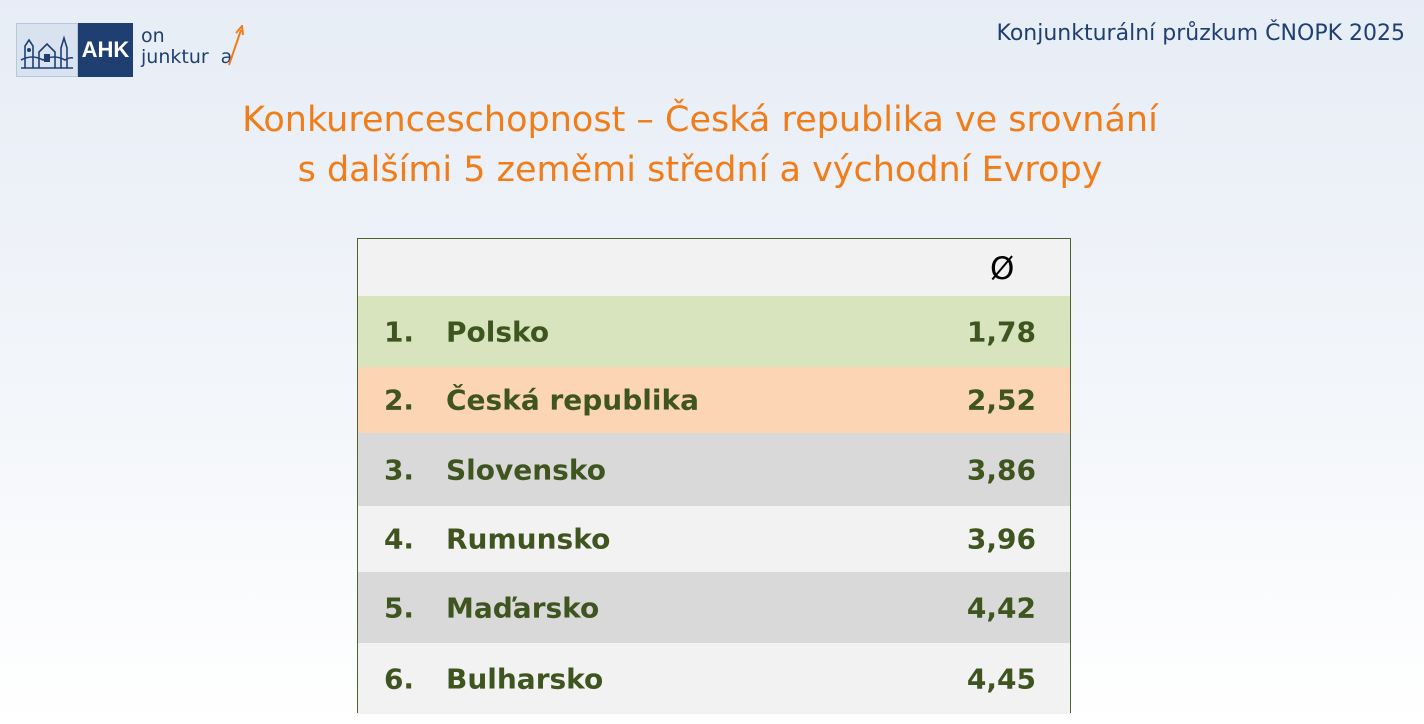  Describe the element at coordinates (526, 469) in the screenshot. I see `country-cell: Slovensko` at that location.